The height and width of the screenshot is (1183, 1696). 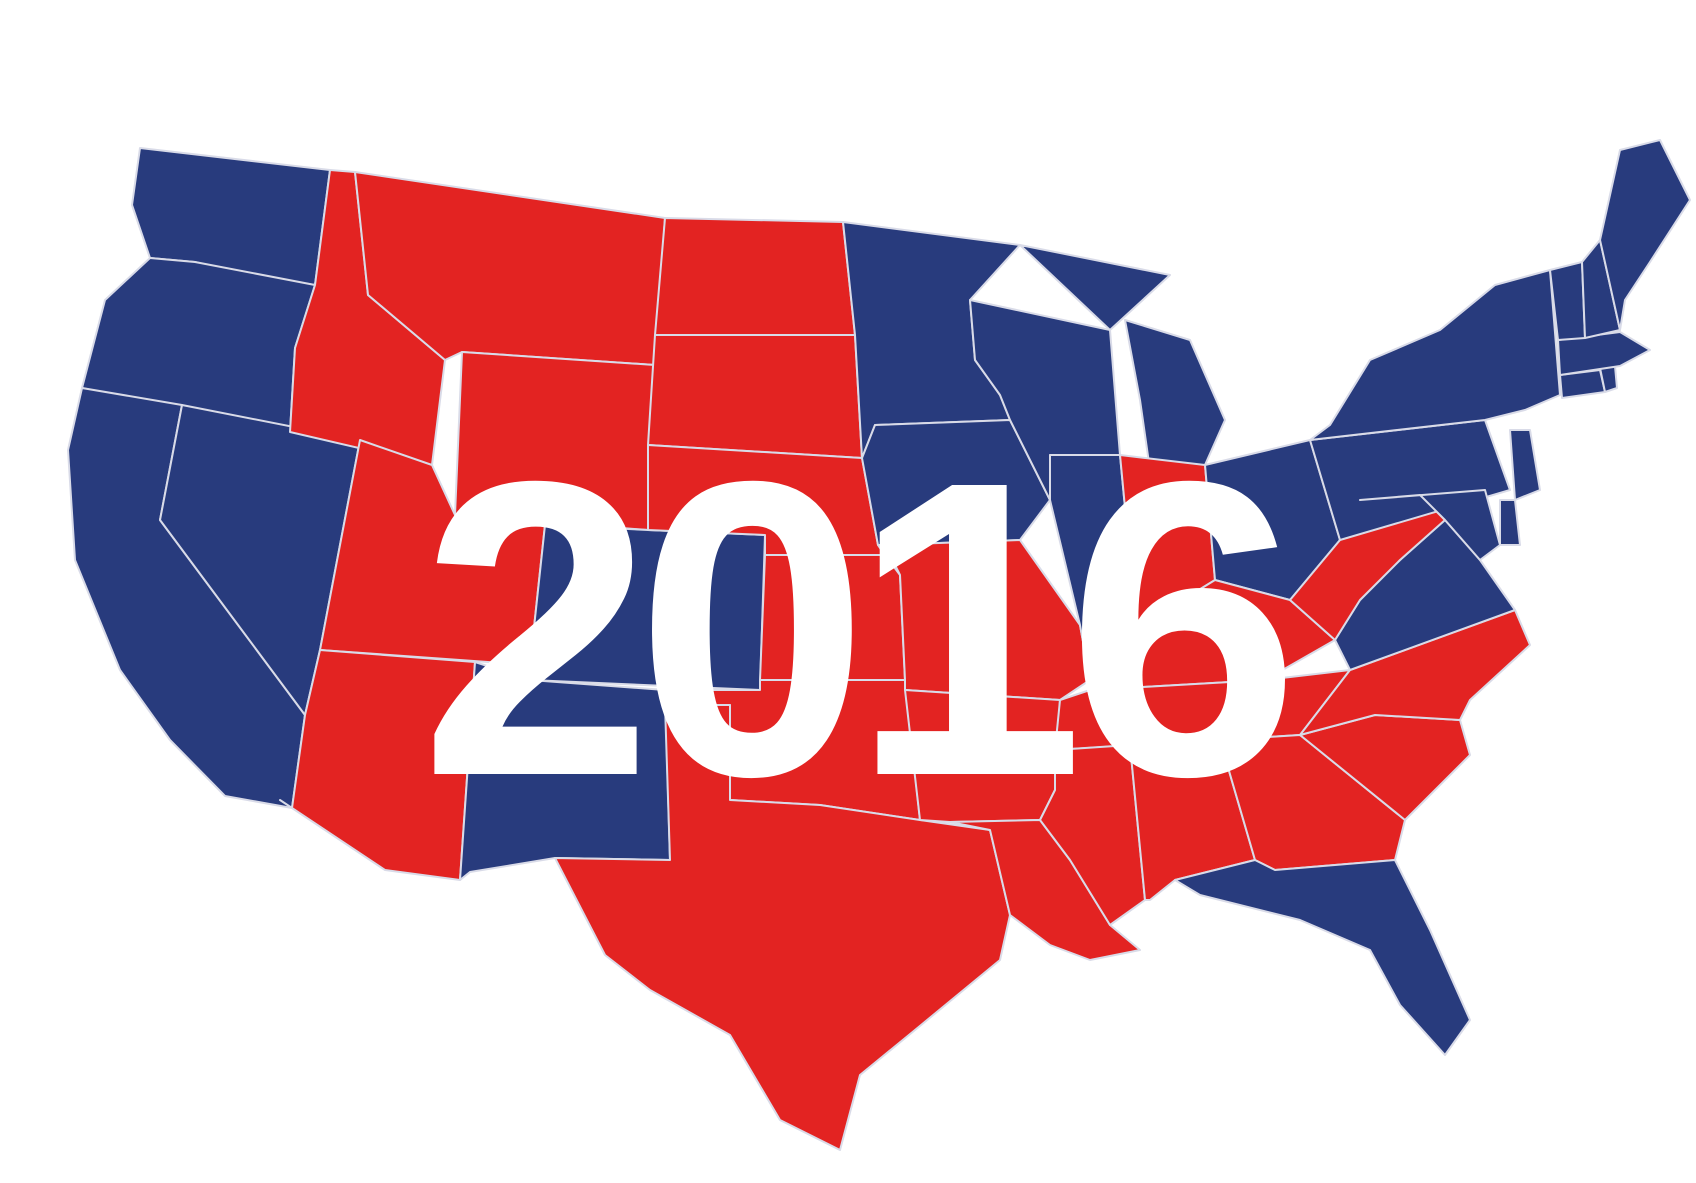 I want to click on state-florida, so click(x=1322, y=957).